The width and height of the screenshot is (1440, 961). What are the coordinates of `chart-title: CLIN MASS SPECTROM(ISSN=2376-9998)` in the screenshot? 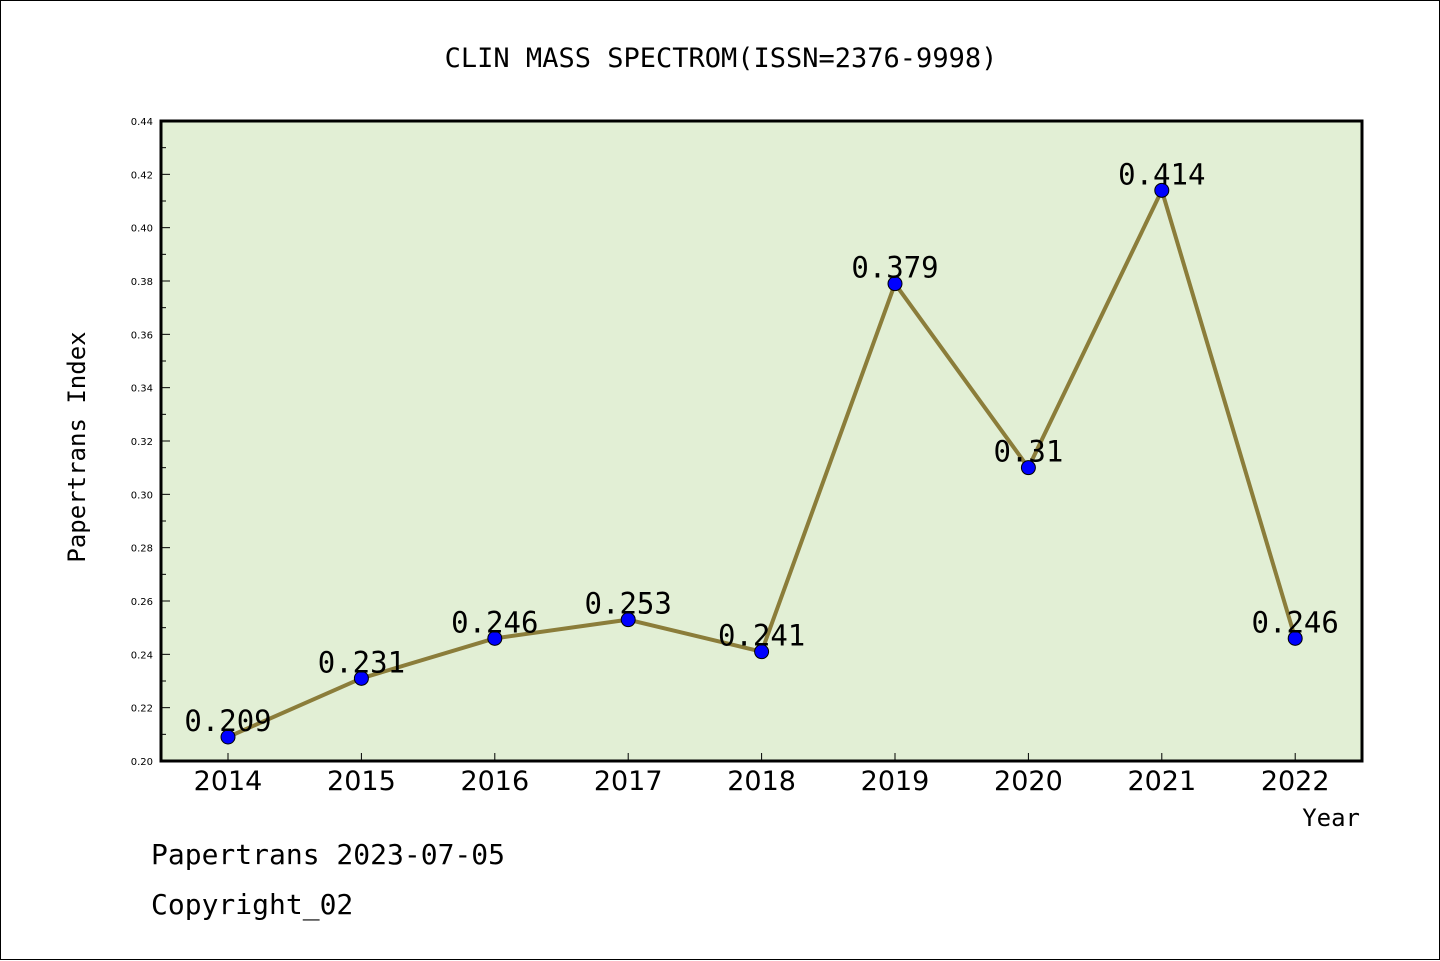 It's located at (721, 58).